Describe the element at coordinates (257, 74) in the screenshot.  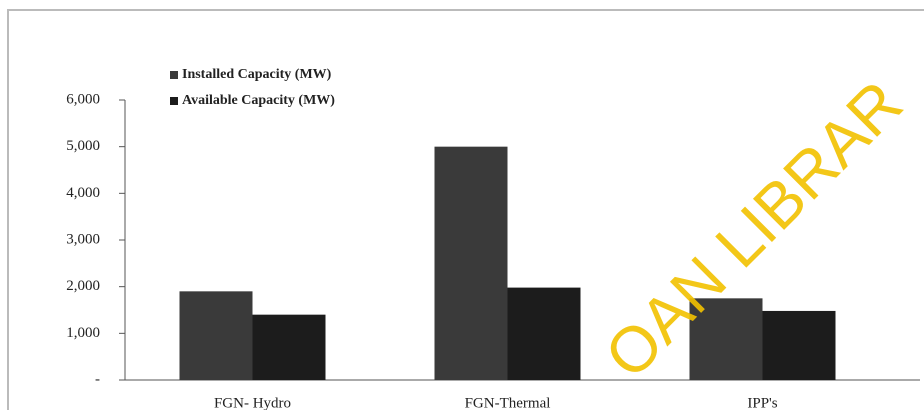
I see `legend-label: Installed Capacity (MW)` at that location.